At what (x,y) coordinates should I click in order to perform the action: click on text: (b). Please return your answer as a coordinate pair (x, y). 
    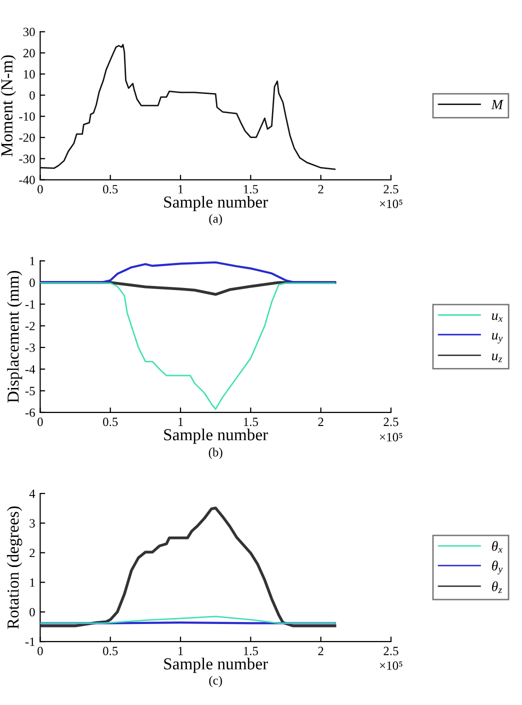
    Looking at the image, I should click on (215, 454).